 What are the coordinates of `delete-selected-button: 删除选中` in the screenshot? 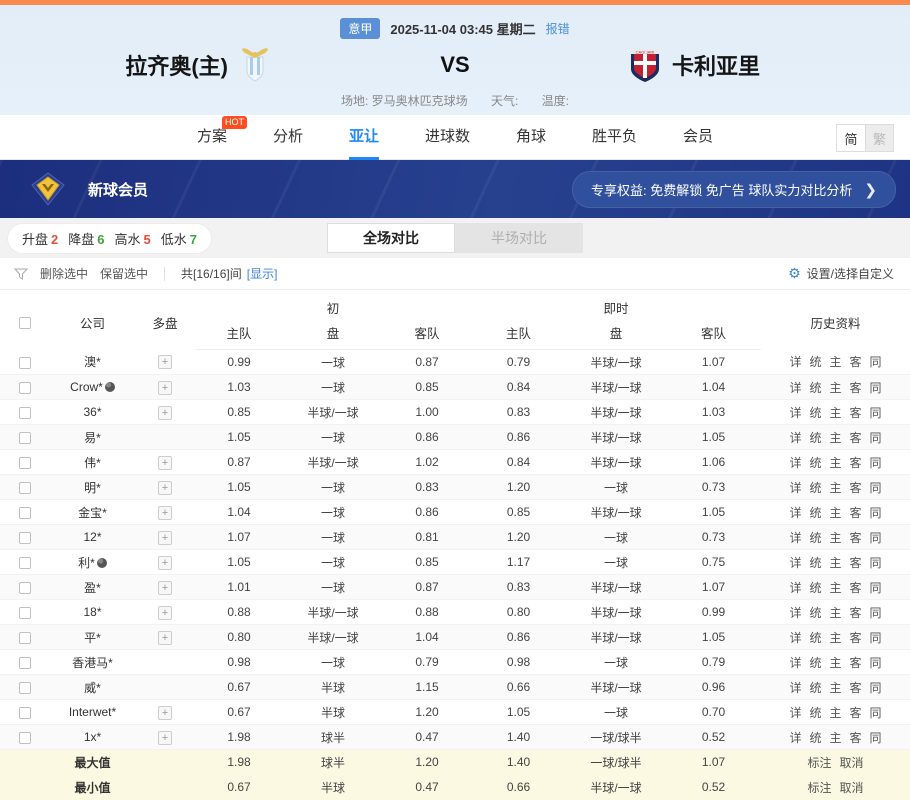 It's located at (64, 274).